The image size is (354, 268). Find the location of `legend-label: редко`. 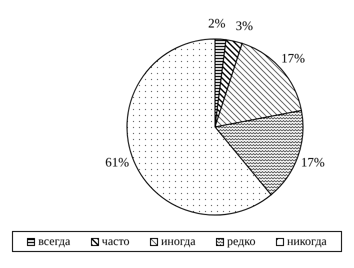

legend-label: редко is located at coordinates (241, 241).